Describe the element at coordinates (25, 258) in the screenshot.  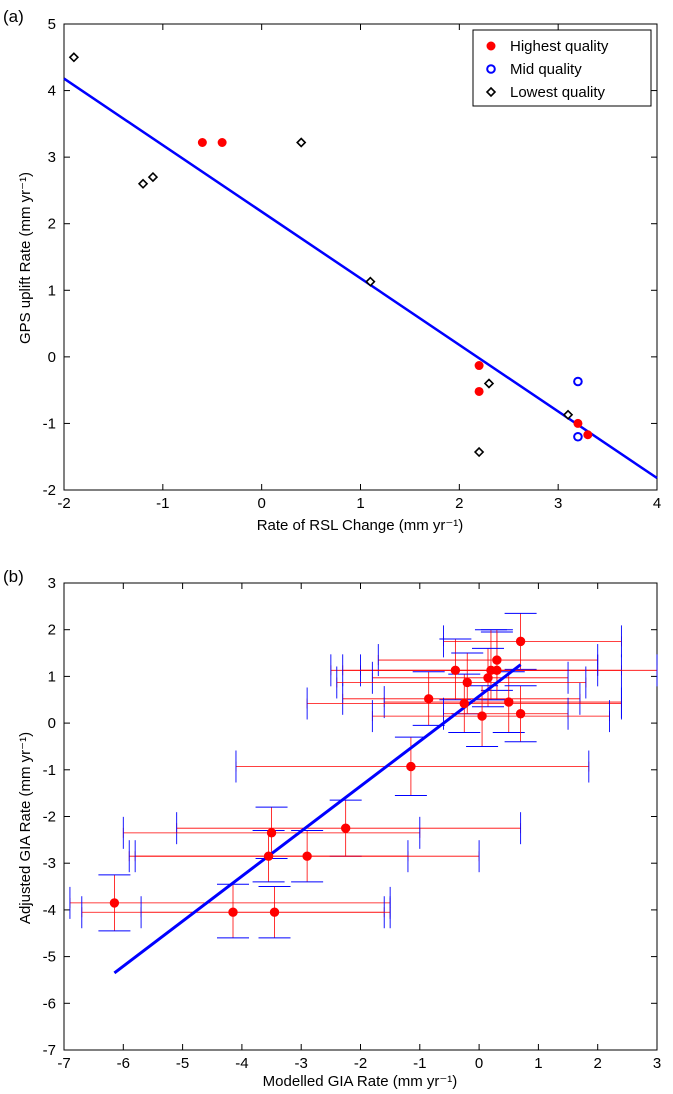
I see `y-axis-label-a: GPS uplift Rate (mm yr⁻¹)` at that location.